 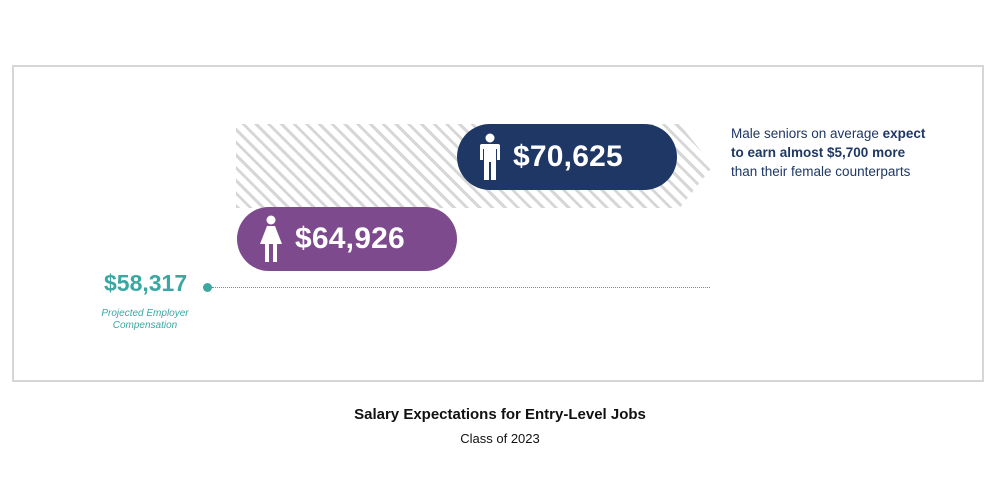 What do you see at coordinates (500, 438) in the screenshot?
I see `chart-subtitle: Class of 2023` at bounding box center [500, 438].